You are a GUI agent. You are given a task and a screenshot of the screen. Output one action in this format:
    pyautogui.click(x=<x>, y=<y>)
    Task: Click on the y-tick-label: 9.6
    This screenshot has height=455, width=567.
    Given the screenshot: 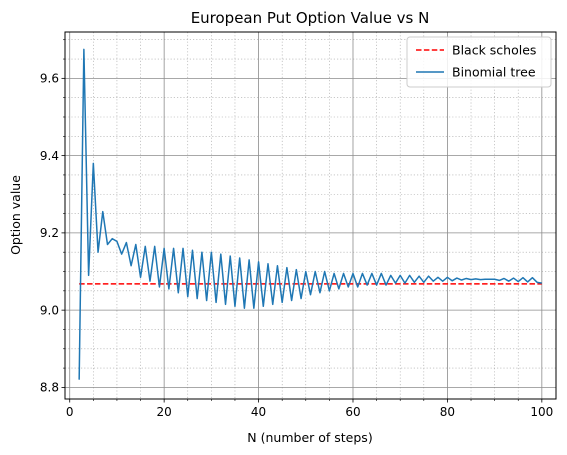 What is the action you would take?
    pyautogui.click(x=49, y=79)
    